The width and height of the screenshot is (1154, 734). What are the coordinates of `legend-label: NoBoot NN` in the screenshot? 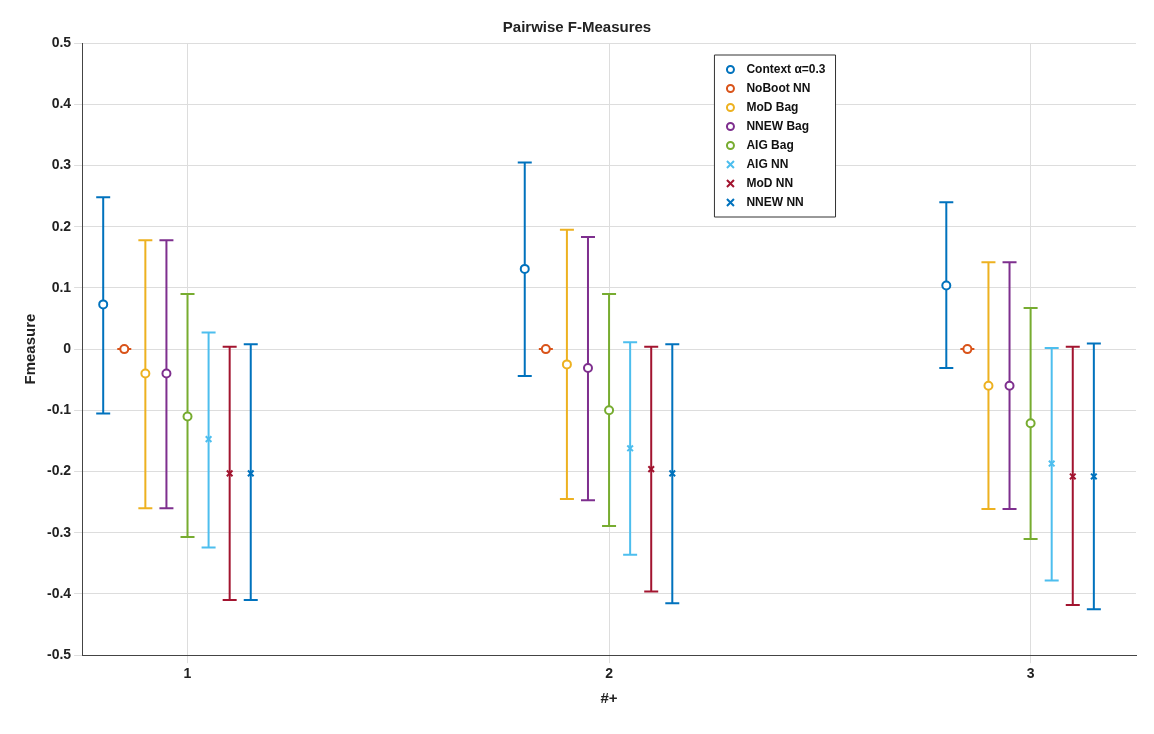 It's located at (778, 87).